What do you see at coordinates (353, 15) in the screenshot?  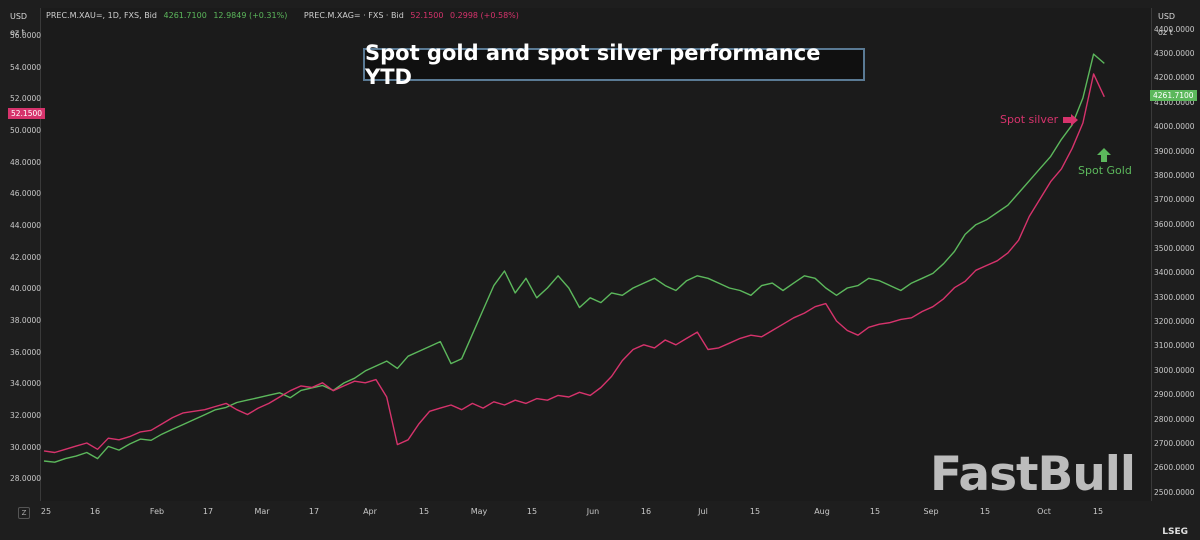 I see `silver-ric: PREC.M.XAG= · FXS · Bid` at bounding box center [353, 15].